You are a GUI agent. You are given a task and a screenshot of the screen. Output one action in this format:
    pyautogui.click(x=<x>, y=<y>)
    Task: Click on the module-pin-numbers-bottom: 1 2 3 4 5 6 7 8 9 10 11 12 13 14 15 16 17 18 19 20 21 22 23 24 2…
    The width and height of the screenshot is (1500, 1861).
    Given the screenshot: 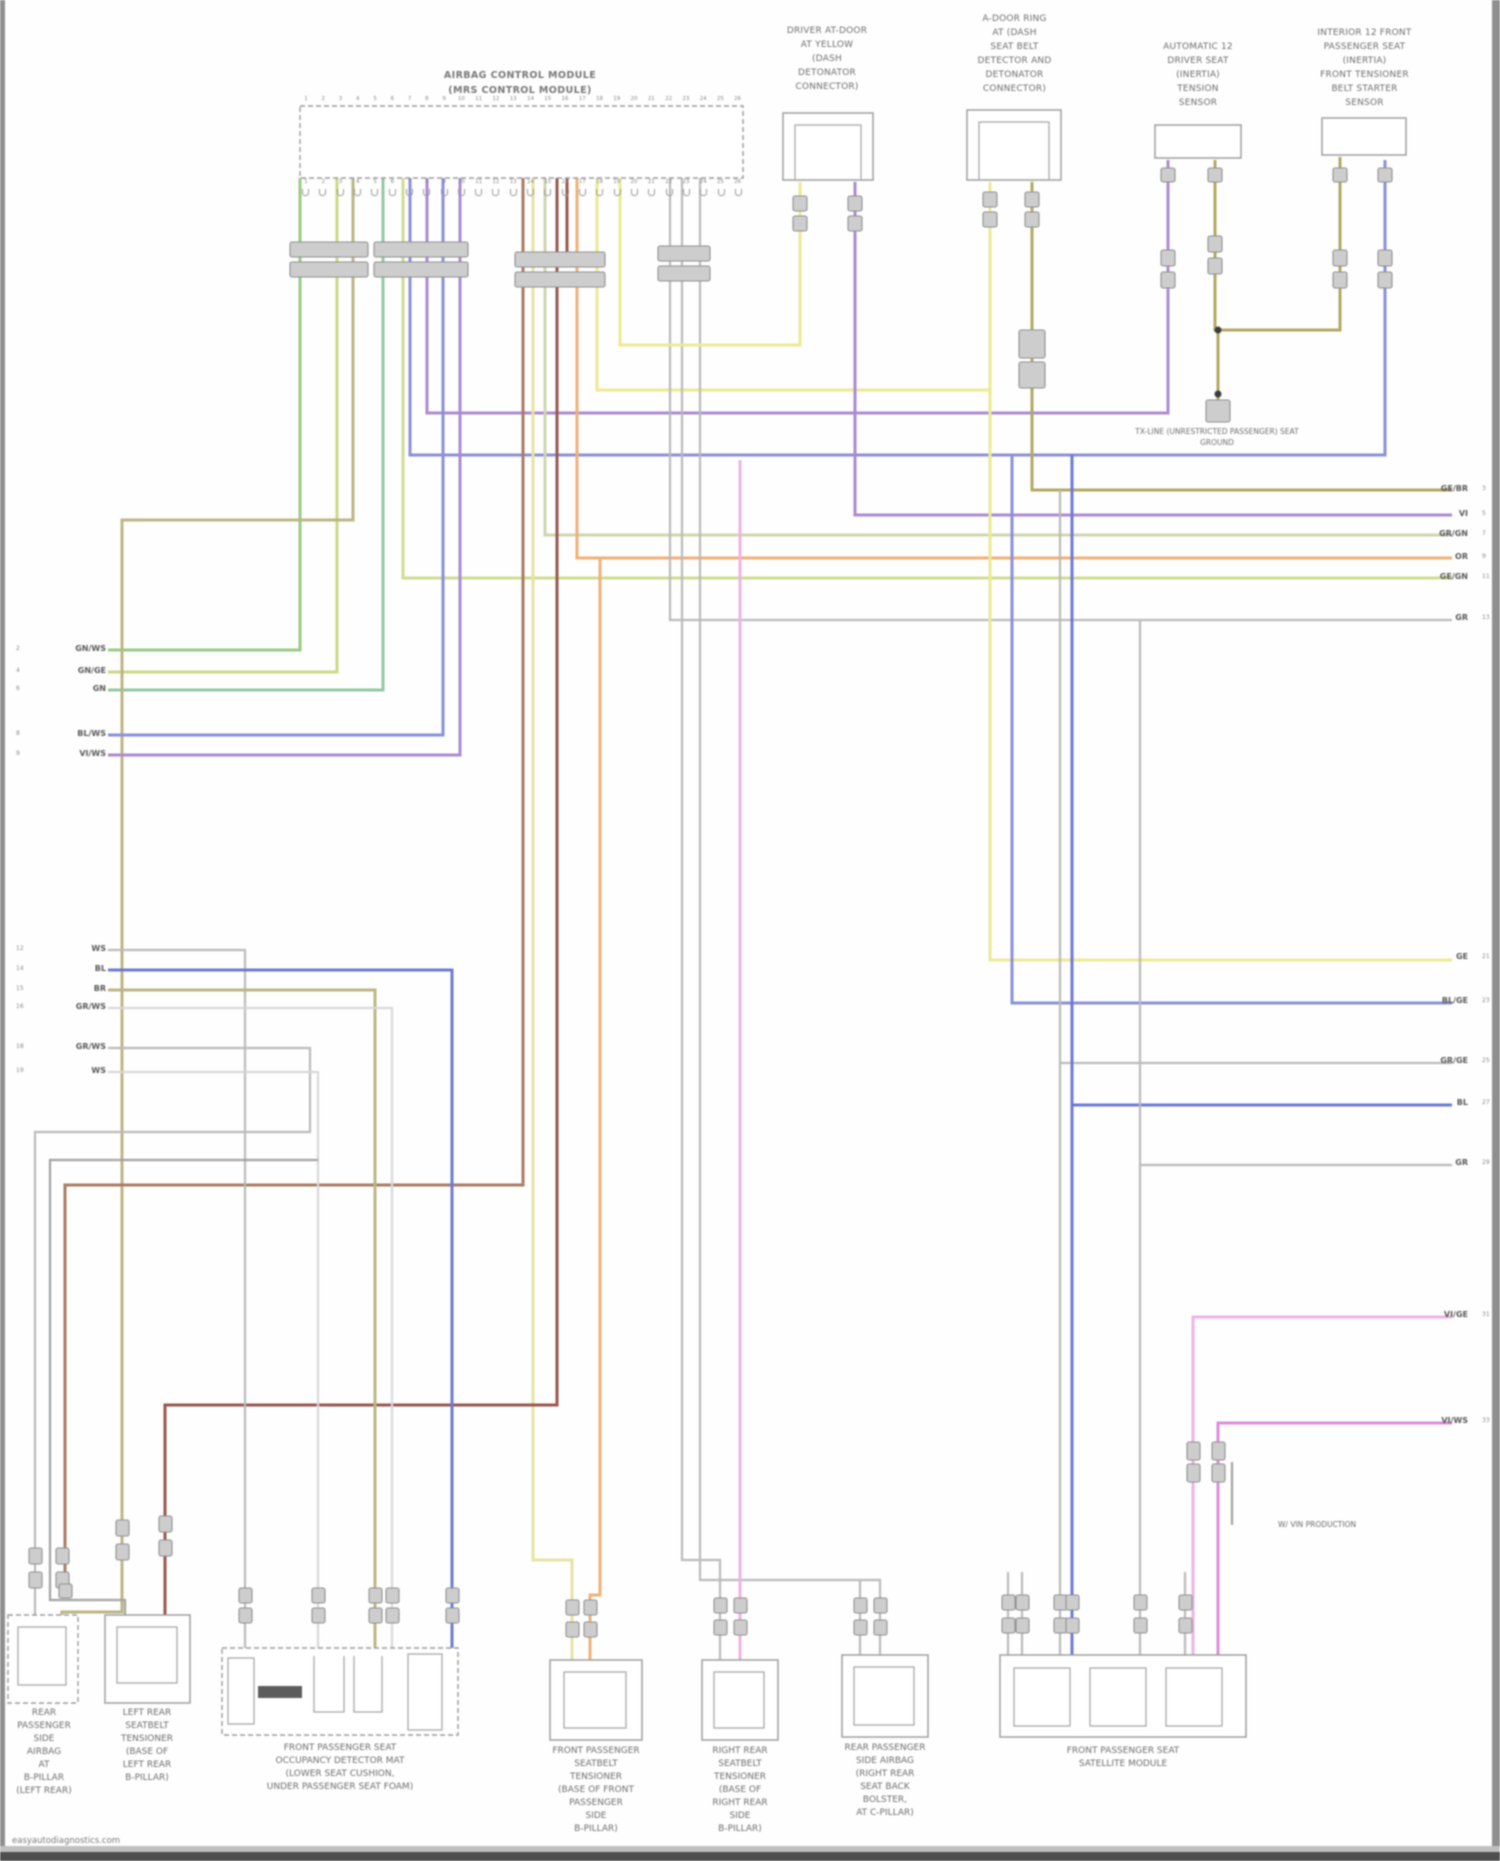 What is the action you would take?
    pyautogui.click(x=522, y=182)
    